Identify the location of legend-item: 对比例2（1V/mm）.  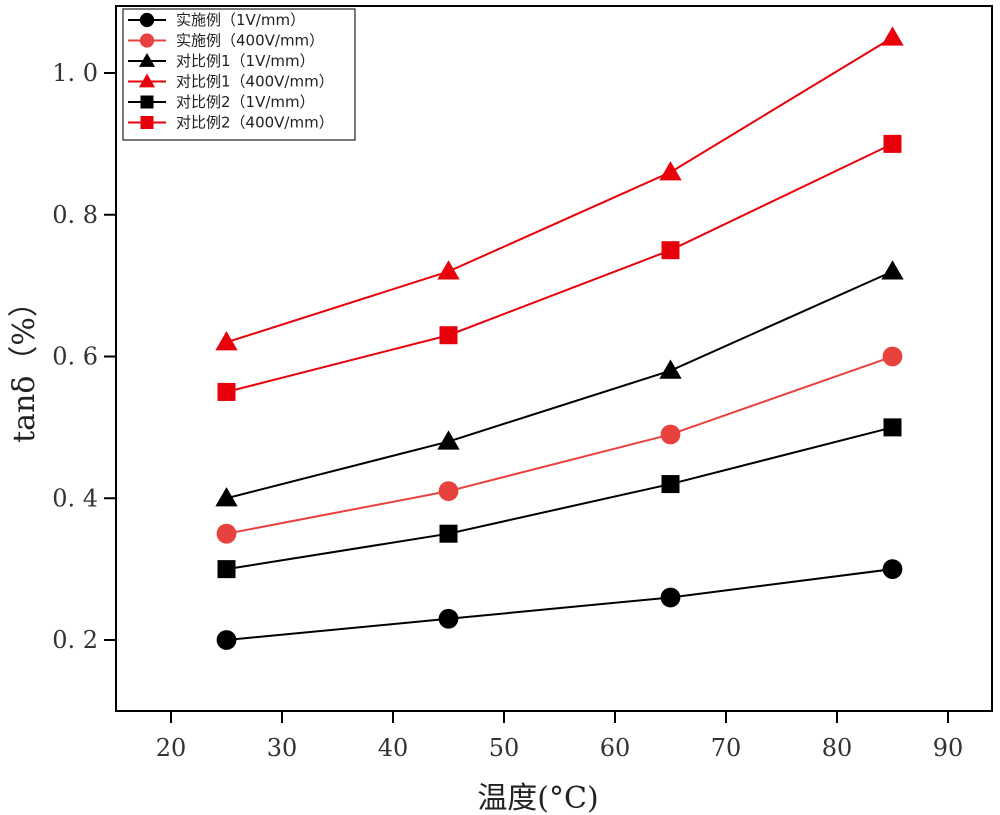
(221, 102).